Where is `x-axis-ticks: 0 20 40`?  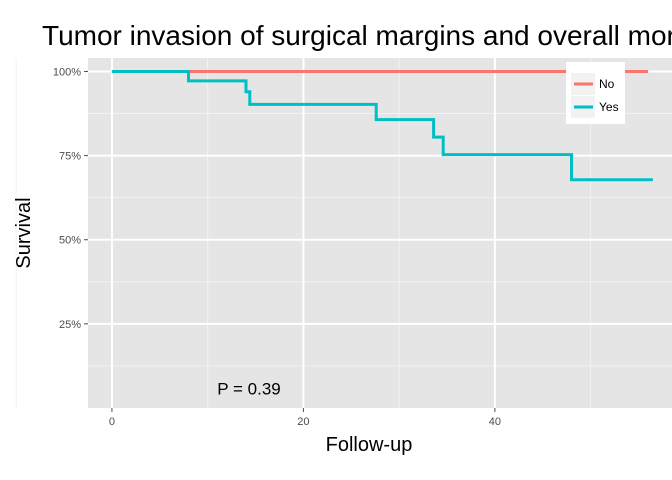 x-axis-ticks: 0 20 40 is located at coordinates (305, 418).